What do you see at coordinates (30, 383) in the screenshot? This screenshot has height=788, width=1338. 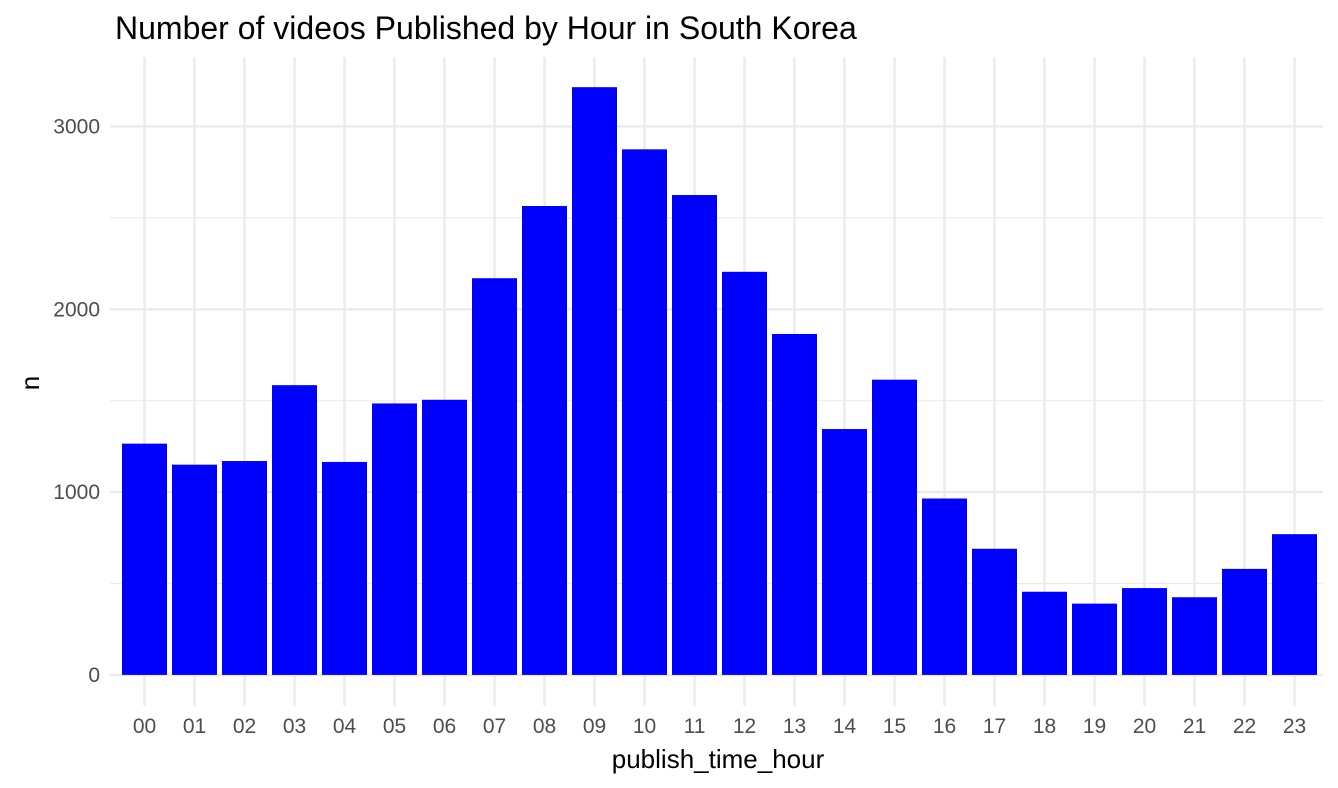 I see `y-axis-title: n` at bounding box center [30, 383].